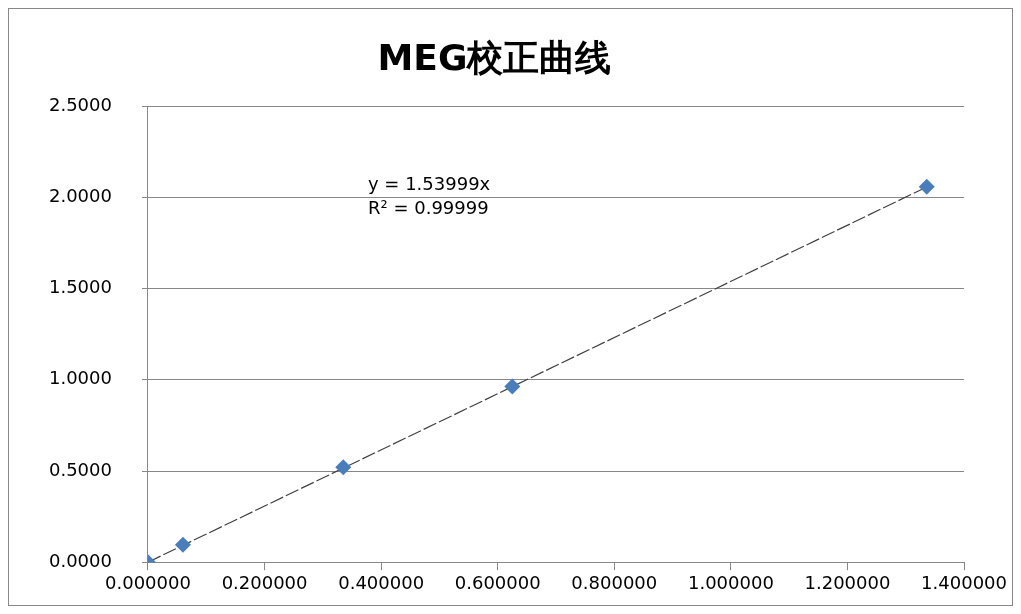 Image resolution: width=1021 pixels, height=614 pixels. What do you see at coordinates (80, 560) in the screenshot?
I see `y-tick-label: 0.0000` at bounding box center [80, 560].